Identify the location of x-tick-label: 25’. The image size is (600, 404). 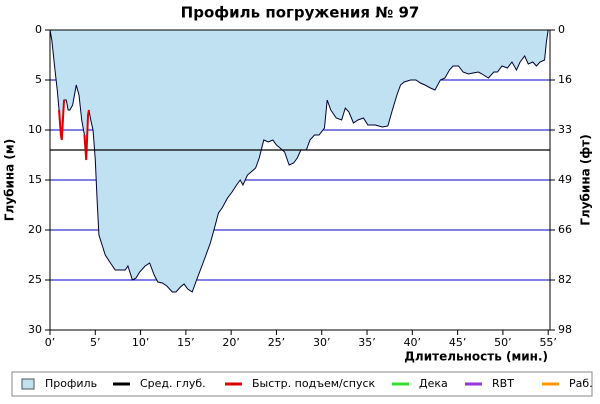
(277, 342).